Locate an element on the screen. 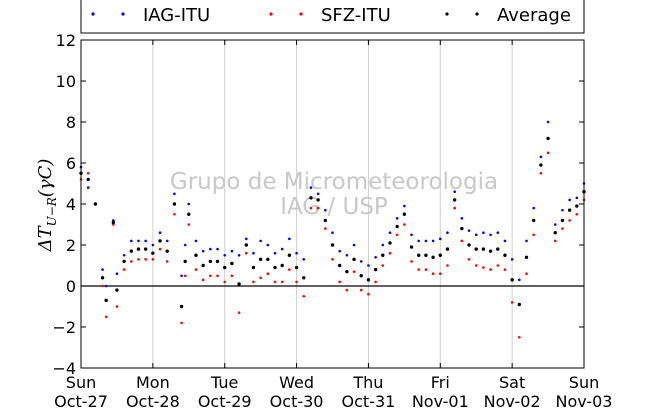 This screenshot has width=650, height=409. y-tick-label: 8 is located at coordinates (71, 122).